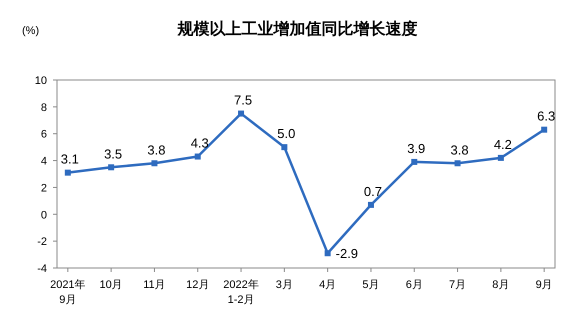 This screenshot has width=575, height=333. Describe the element at coordinates (503, 144) in the screenshot. I see `text: 4.2` at that location.